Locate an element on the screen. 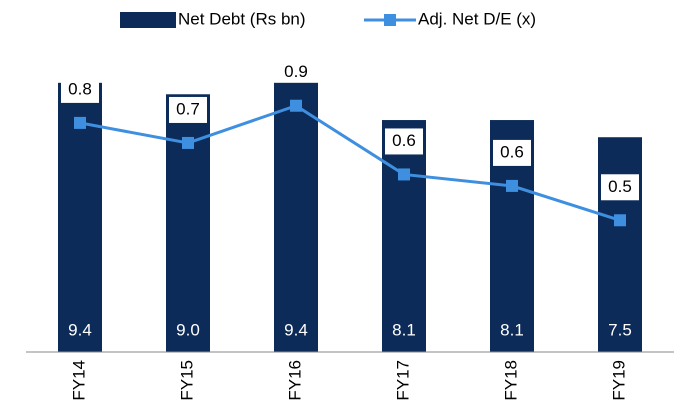 The height and width of the screenshot is (418, 677). legend-label: Net Debt (Rs bn) is located at coordinates (242, 18).